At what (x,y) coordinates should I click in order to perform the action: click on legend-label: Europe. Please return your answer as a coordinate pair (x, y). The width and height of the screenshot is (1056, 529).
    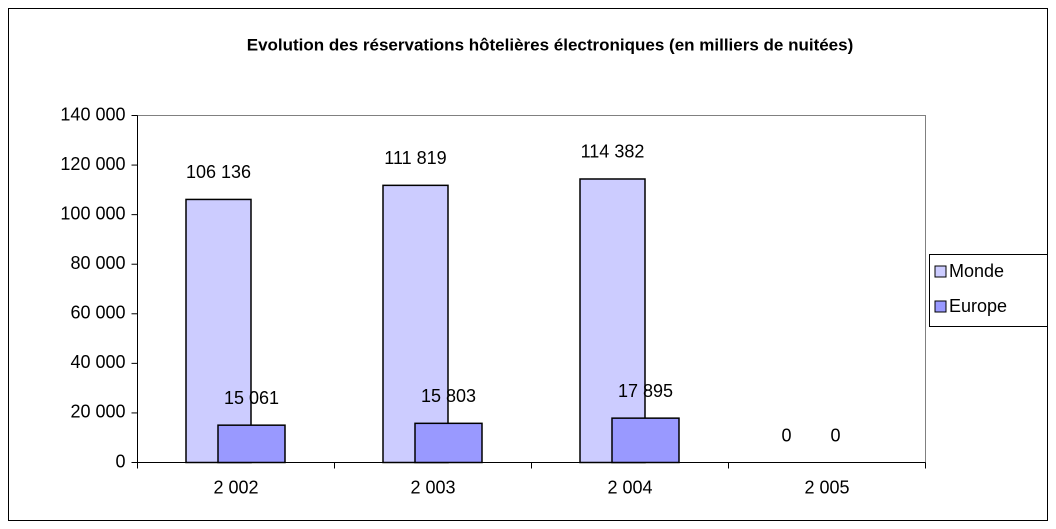
    Looking at the image, I should click on (978, 306).